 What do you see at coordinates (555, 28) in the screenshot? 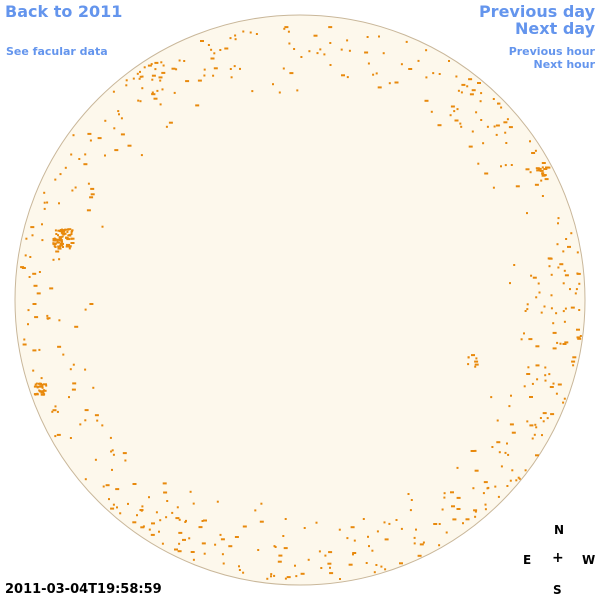
I see `next-day-link: Next day` at bounding box center [555, 28].